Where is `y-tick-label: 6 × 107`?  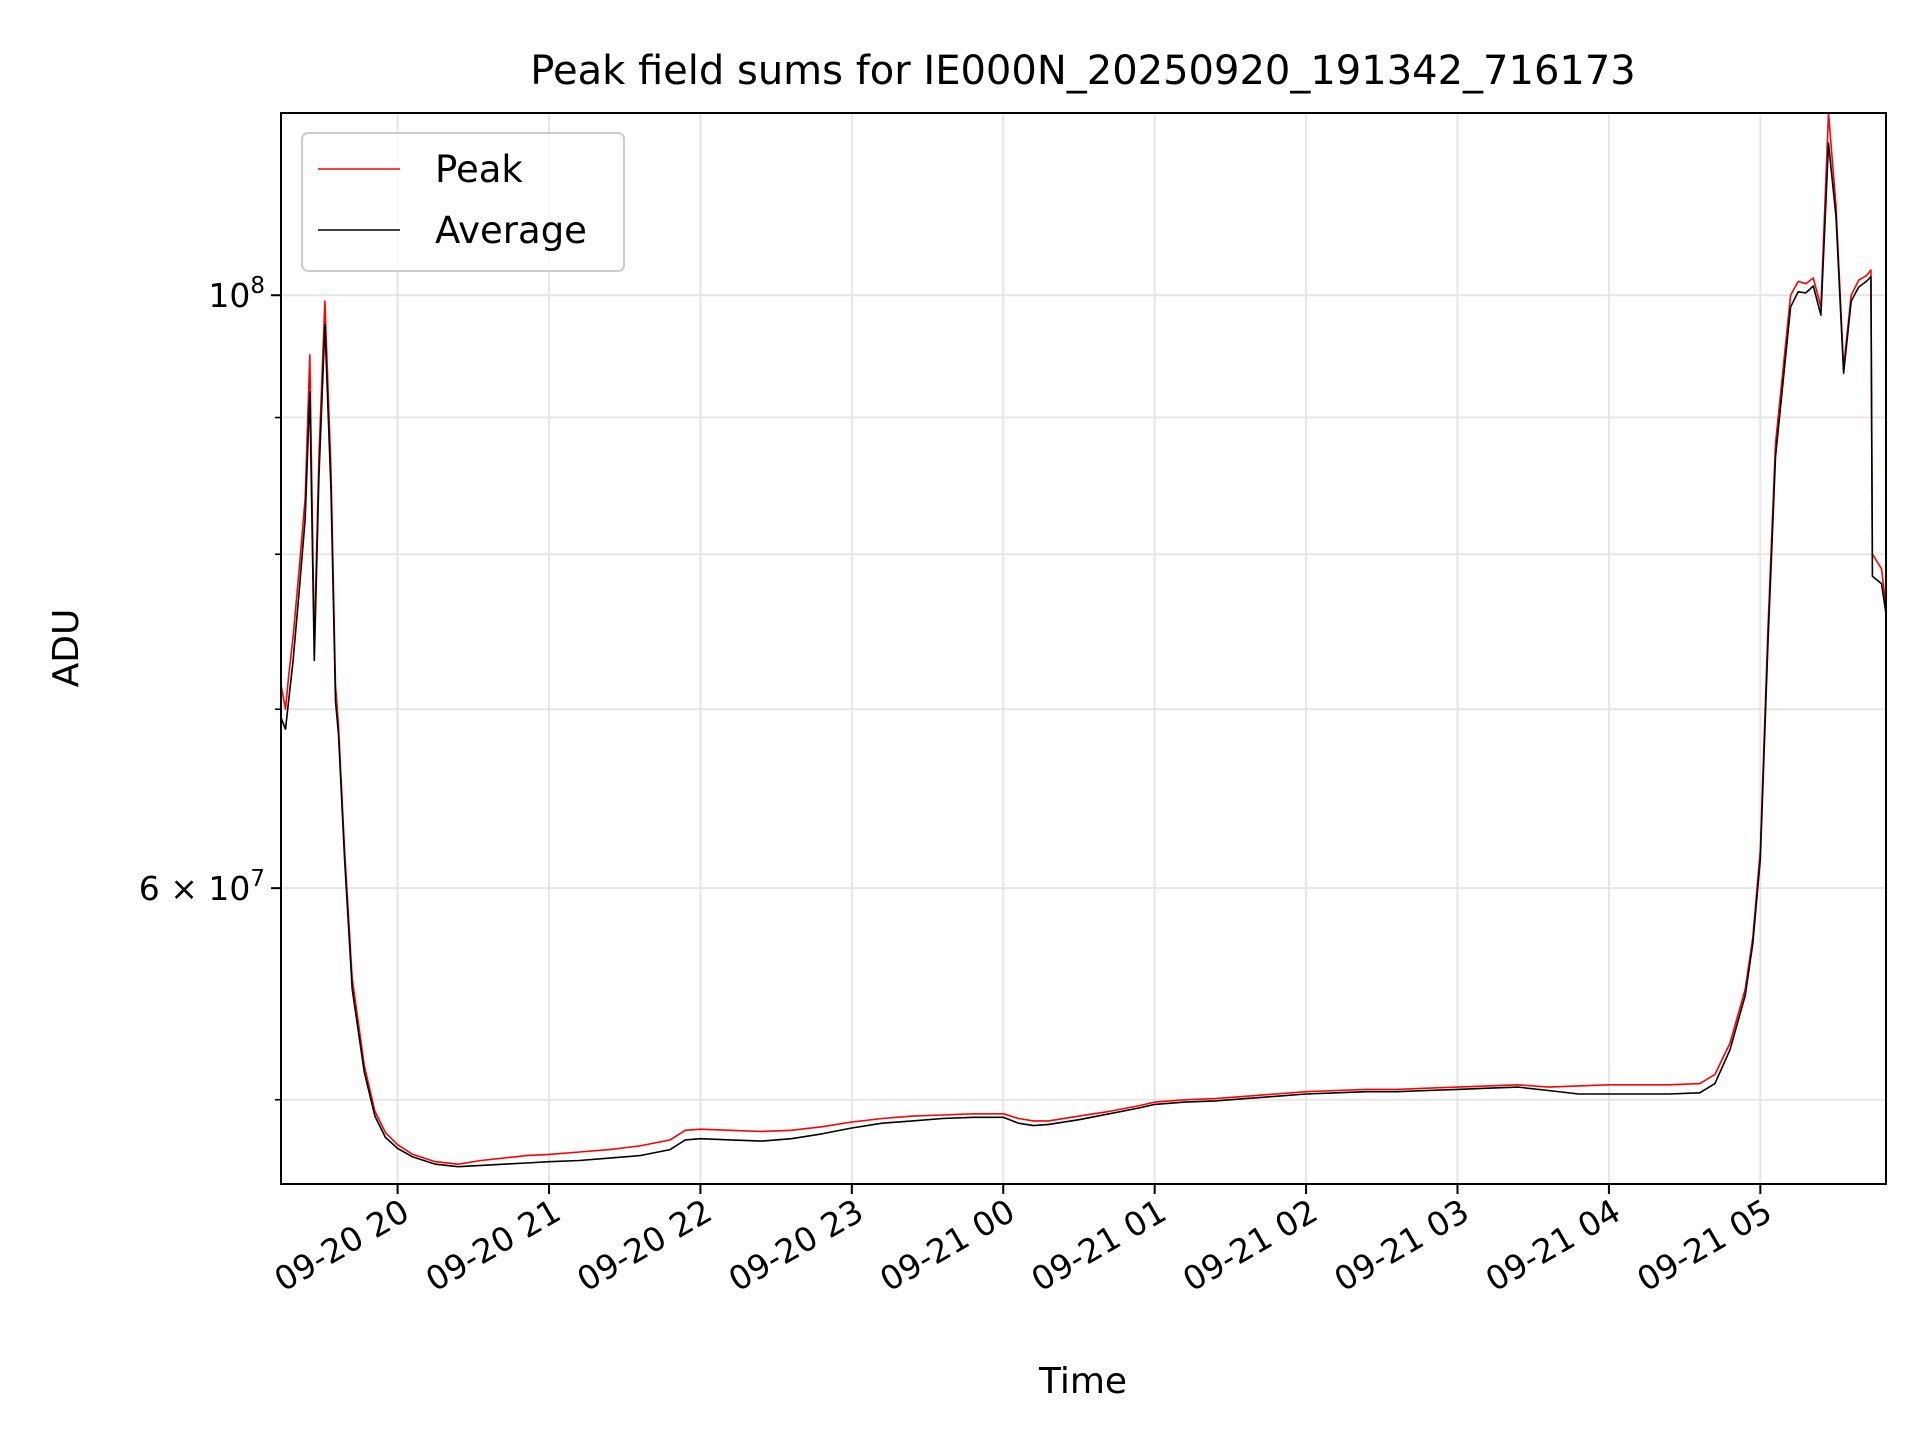 y-tick-label: 6 × 107 is located at coordinates (202, 887).